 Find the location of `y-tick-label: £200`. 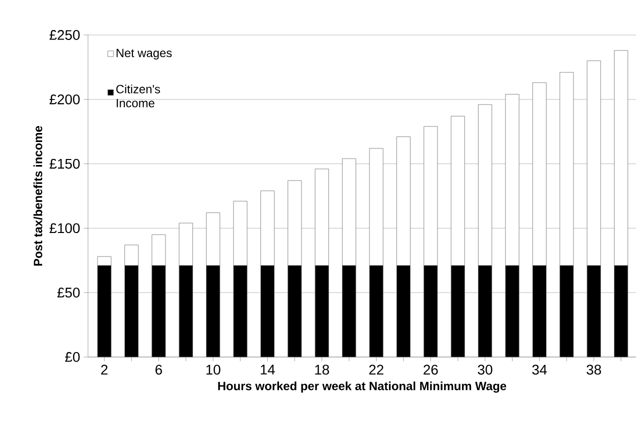

y-tick-label: £200 is located at coordinates (65, 99).